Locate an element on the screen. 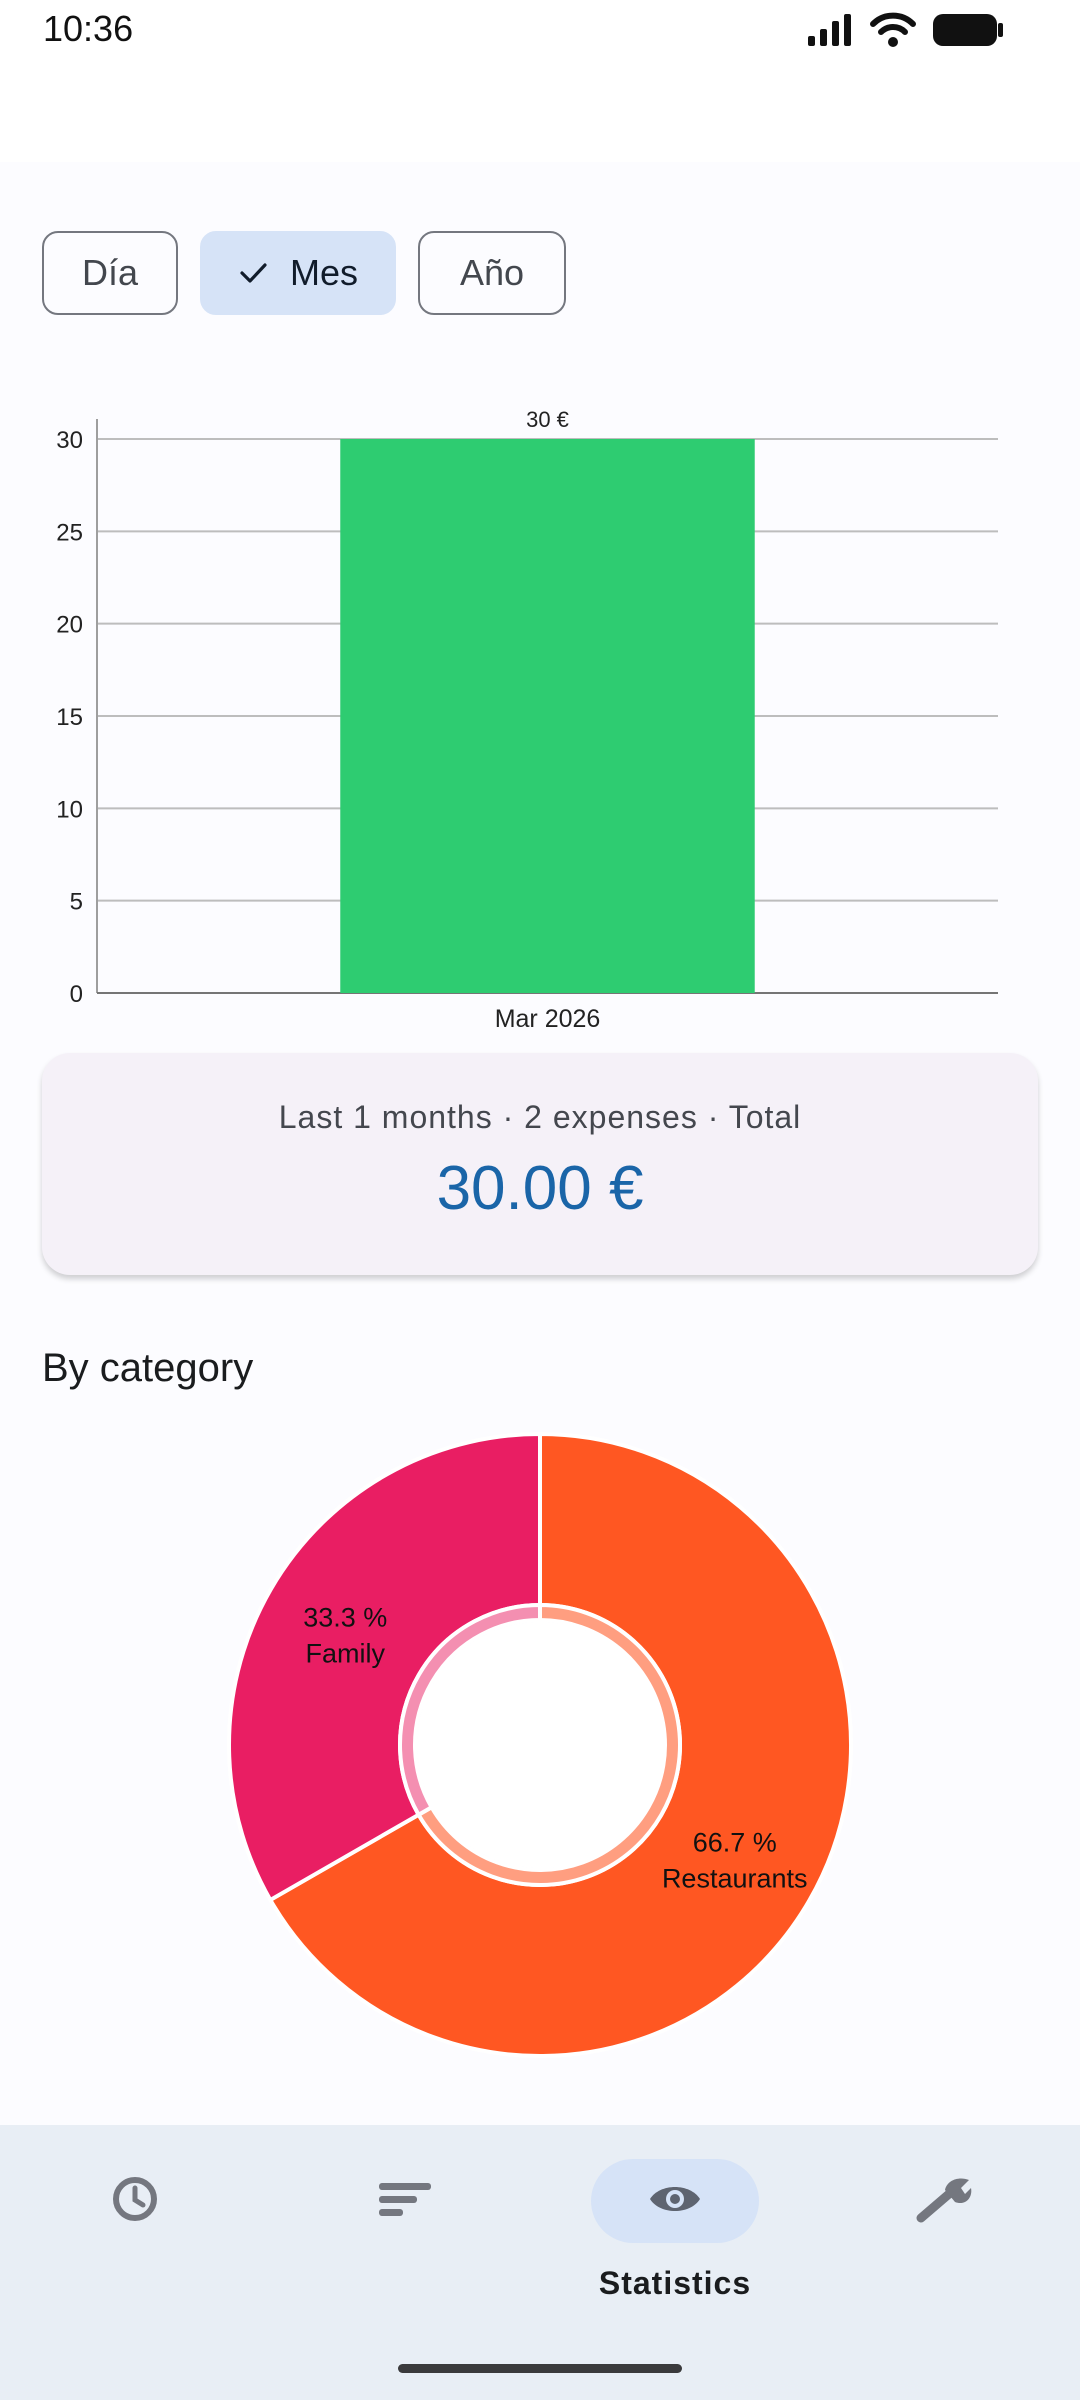 The image size is (1080, 2400). filter-chip-label: Día is located at coordinates (110, 272).